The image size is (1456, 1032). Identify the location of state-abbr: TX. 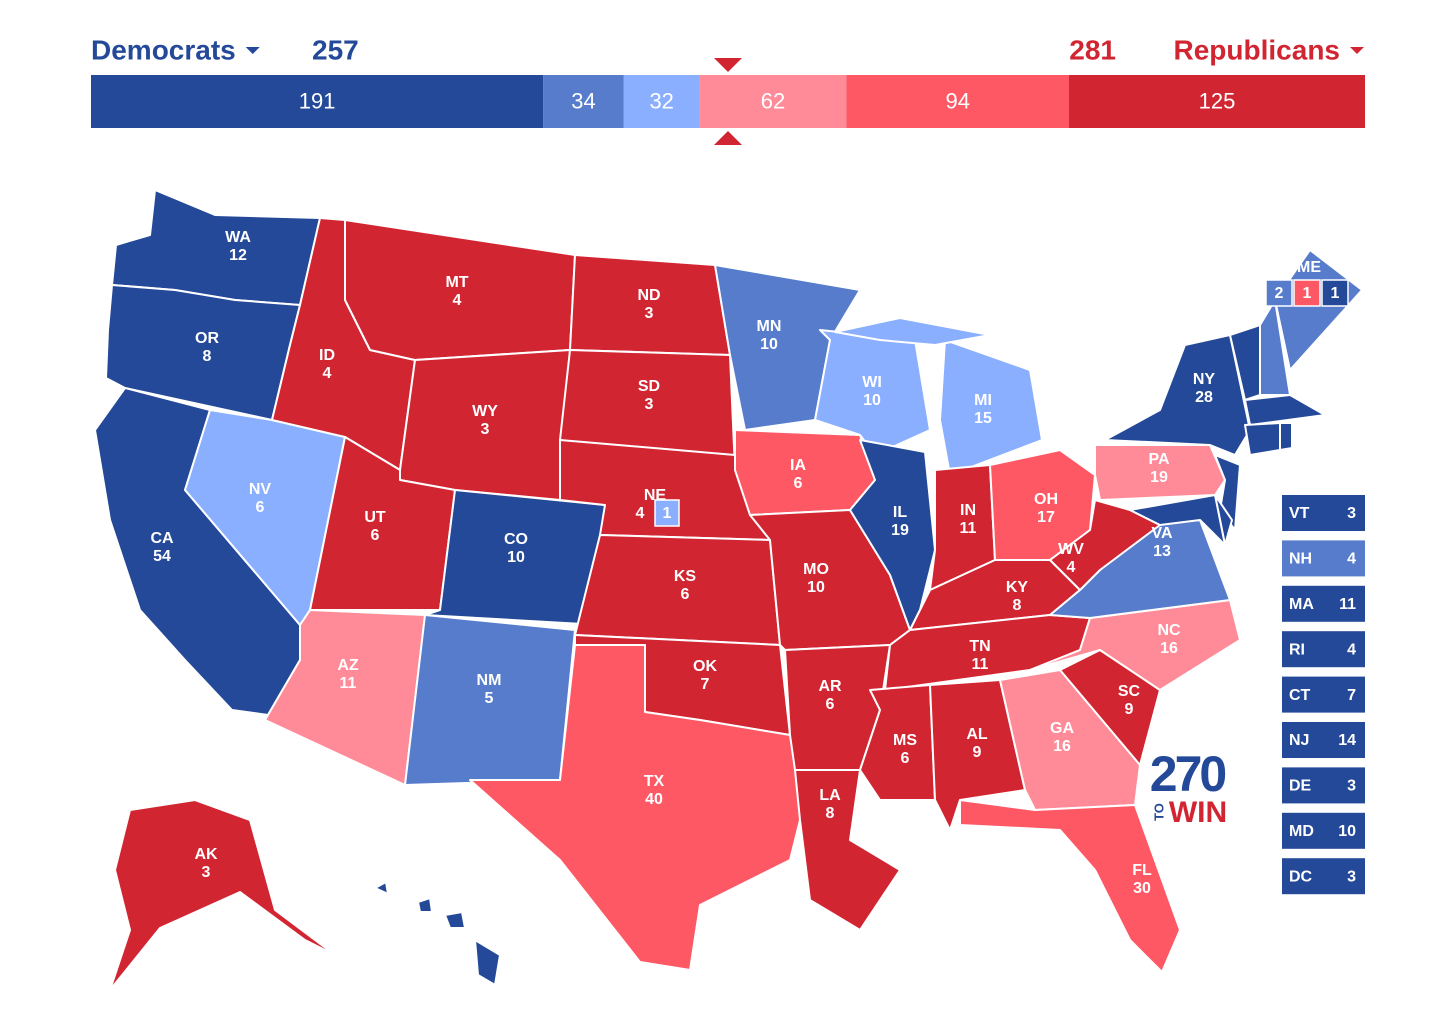
(654, 781).